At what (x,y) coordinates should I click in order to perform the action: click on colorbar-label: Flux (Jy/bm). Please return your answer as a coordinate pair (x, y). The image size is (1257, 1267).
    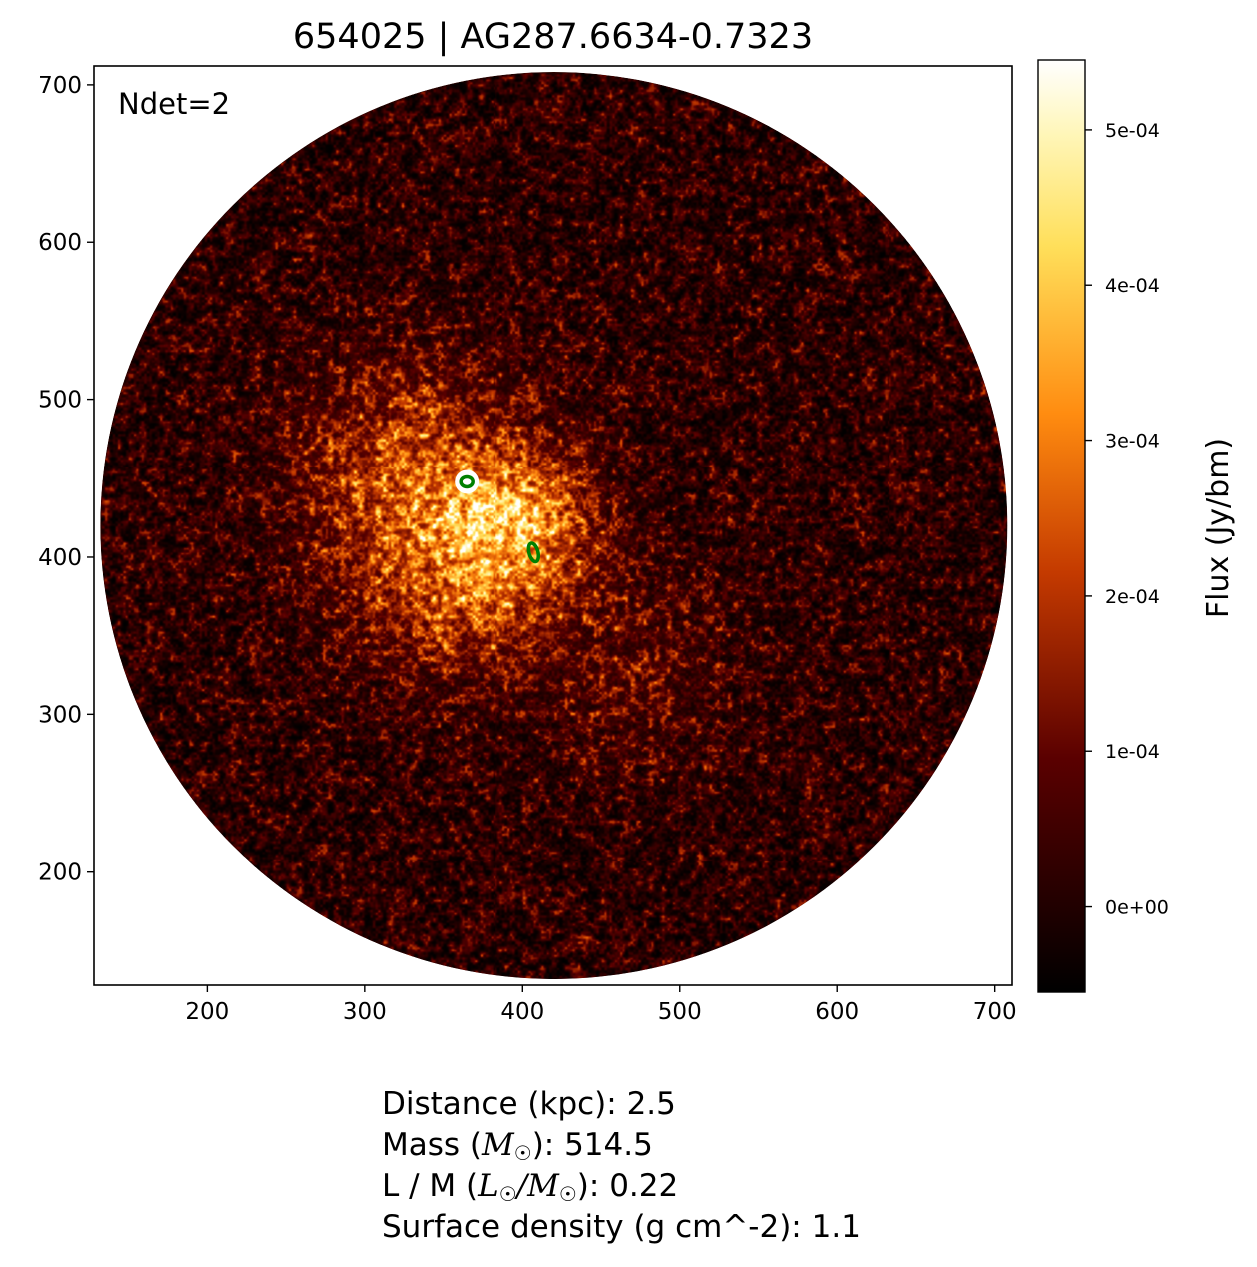
    Looking at the image, I should click on (1218, 528).